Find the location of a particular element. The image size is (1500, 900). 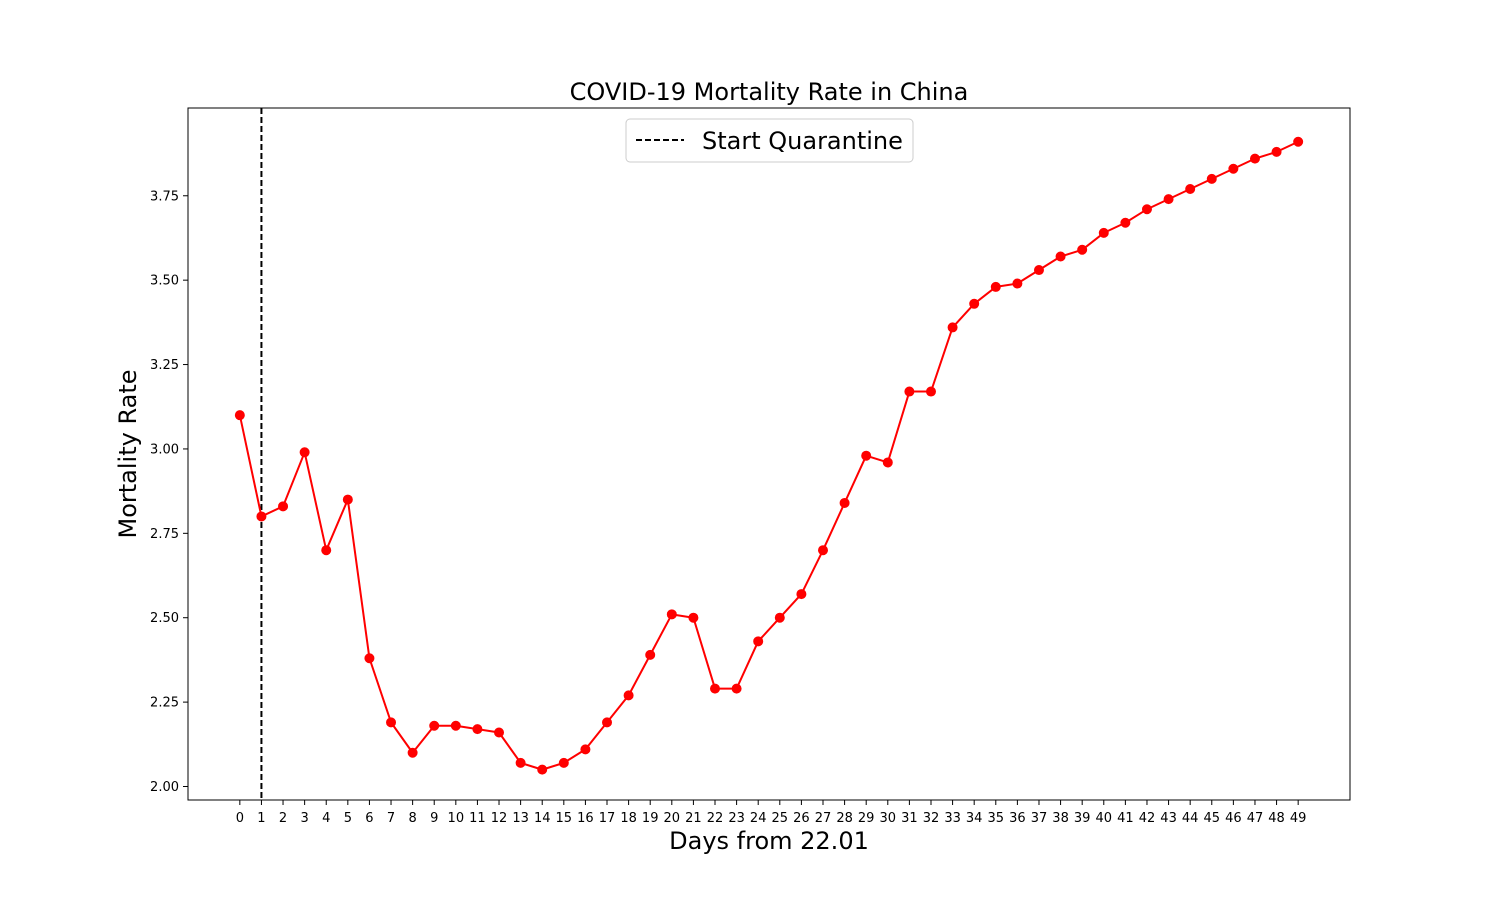

x-tick-label: 24 is located at coordinates (758, 818).